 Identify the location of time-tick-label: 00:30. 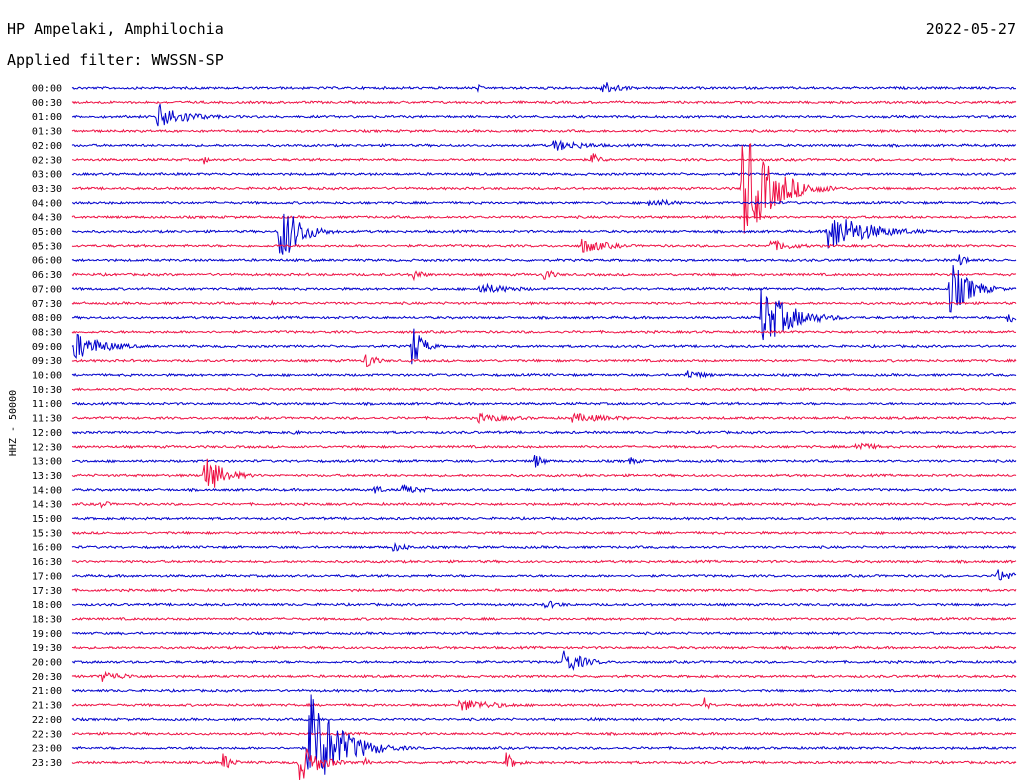
(47, 103).